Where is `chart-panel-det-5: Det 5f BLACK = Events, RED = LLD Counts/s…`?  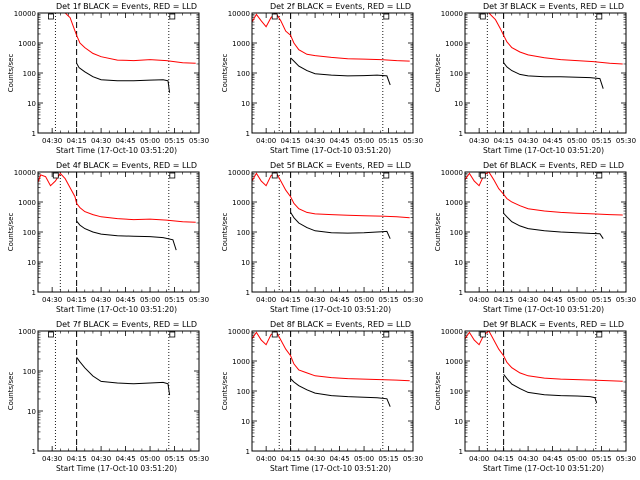 chart-panel-det-5: Det 5f BLACK = Events, RED = LLD Counts/s… is located at coordinates (322, 237).